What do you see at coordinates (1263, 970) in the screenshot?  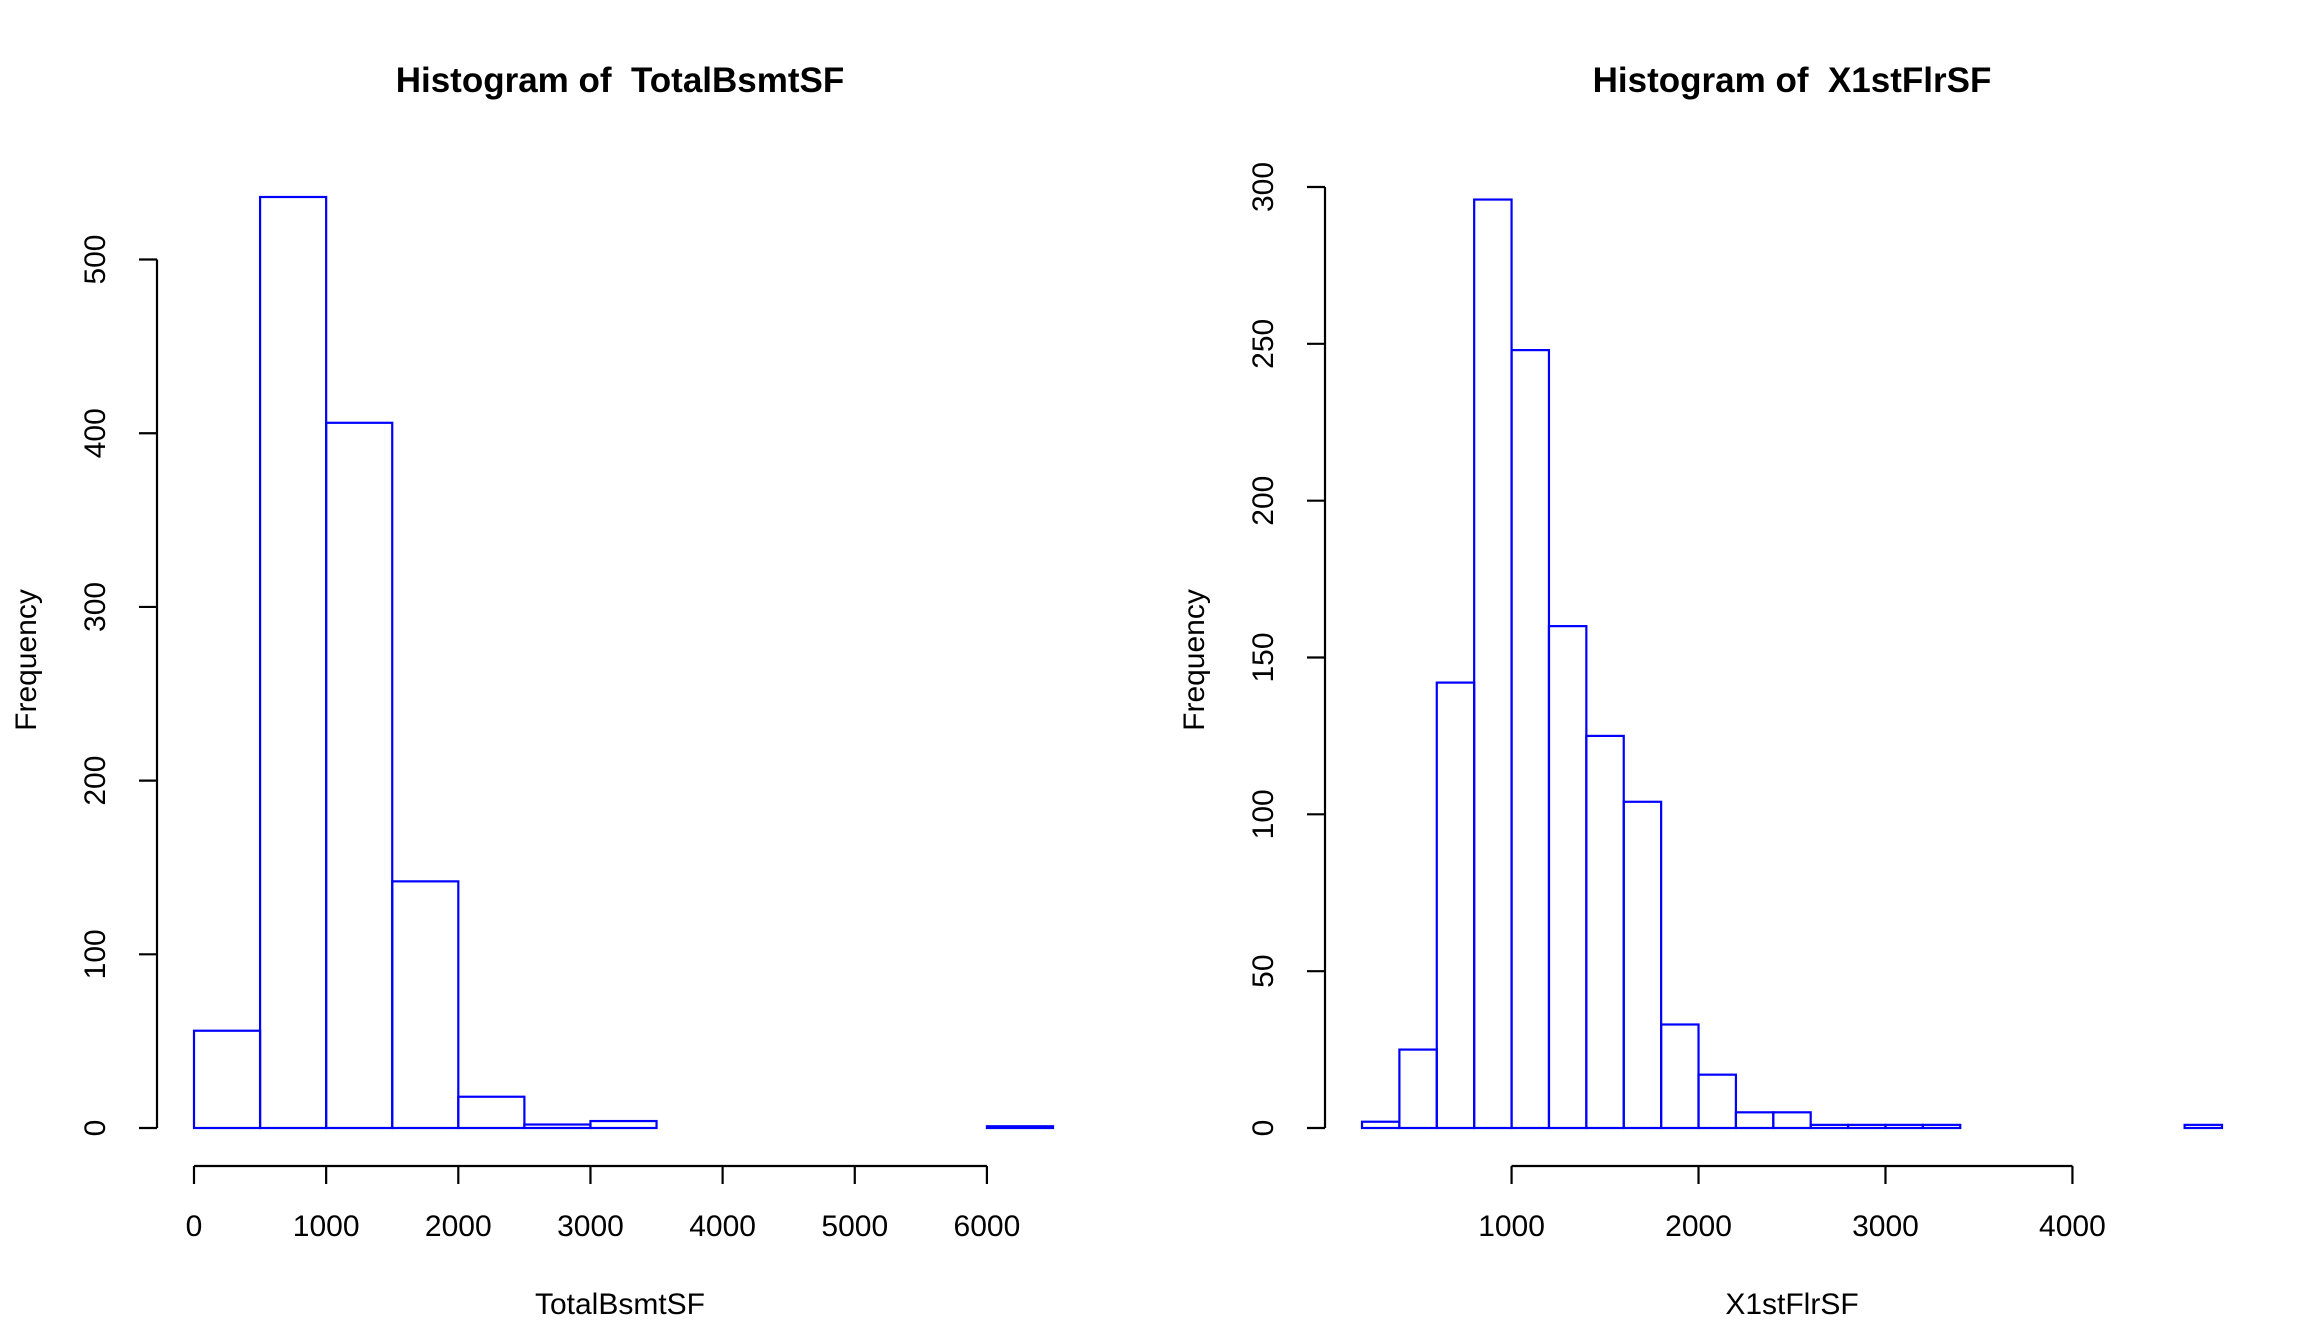 I see `y-tick-label: 50` at bounding box center [1263, 970].